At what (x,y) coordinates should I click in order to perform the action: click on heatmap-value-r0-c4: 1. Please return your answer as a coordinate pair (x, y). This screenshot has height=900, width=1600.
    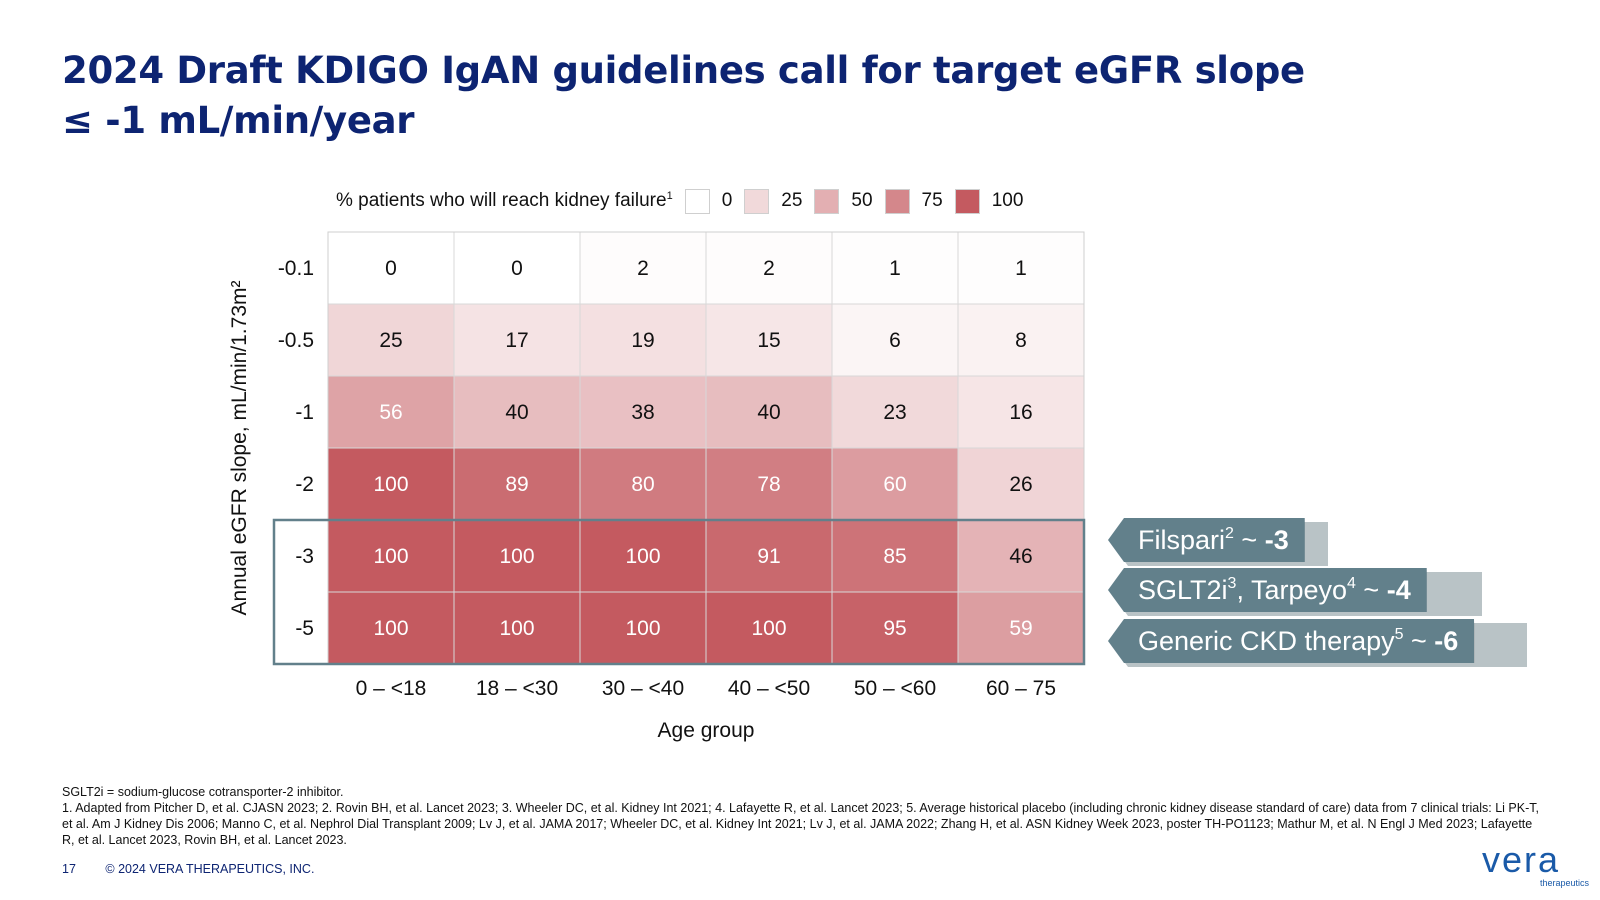
    Looking at the image, I should click on (895, 268).